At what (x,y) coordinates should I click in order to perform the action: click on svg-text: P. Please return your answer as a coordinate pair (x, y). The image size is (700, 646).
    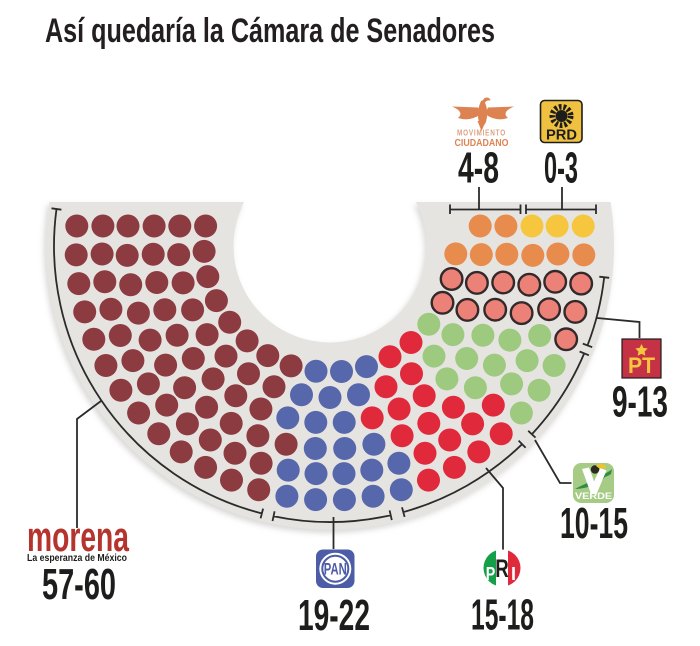
    Looking at the image, I should click on (491, 574).